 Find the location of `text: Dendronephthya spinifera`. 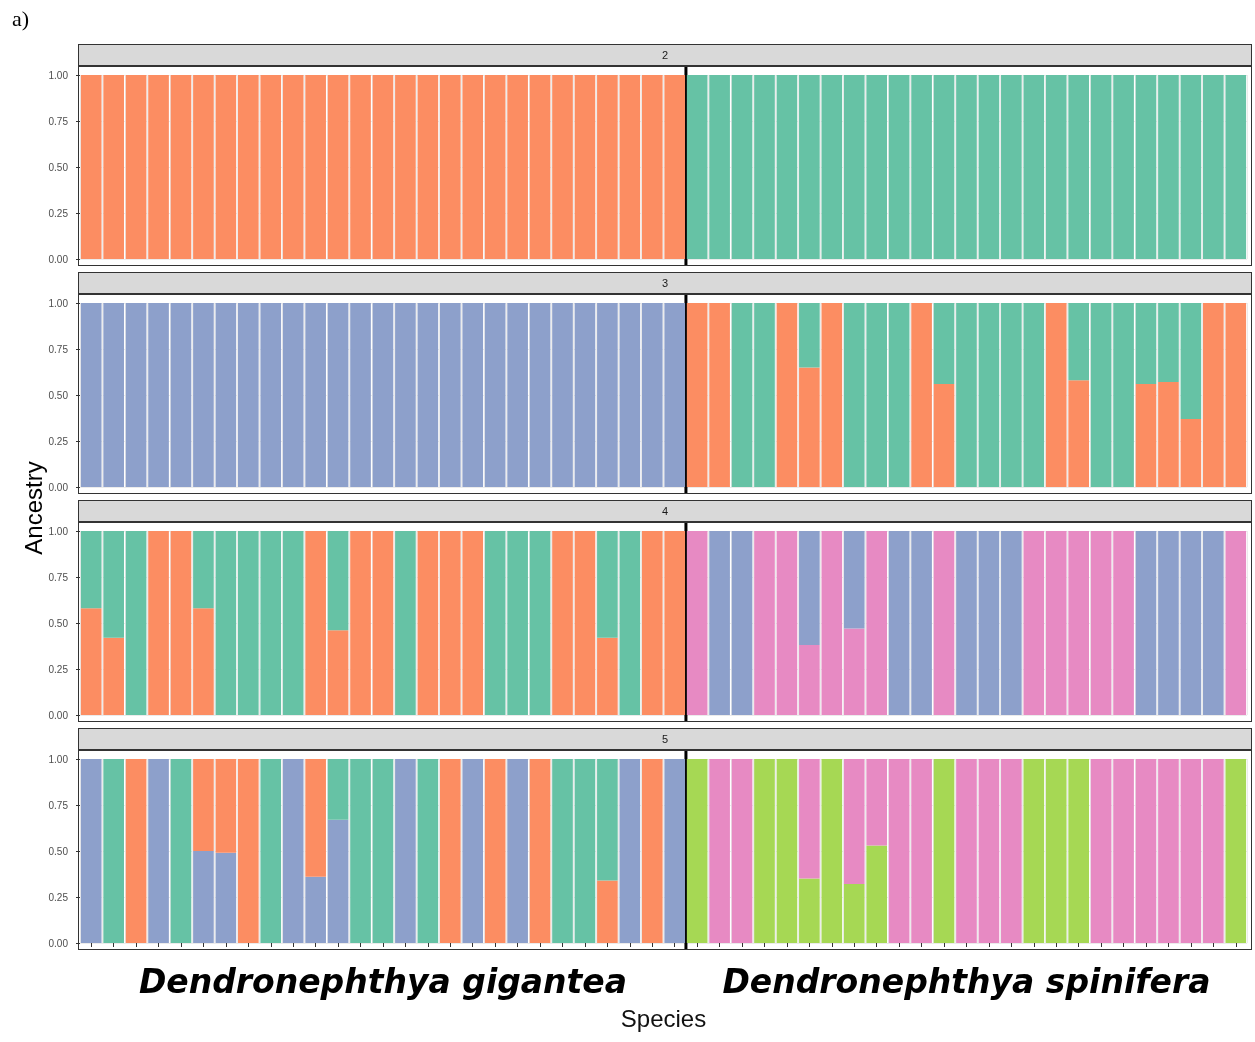

text: Dendronephthya spinifera is located at coordinates (966, 981).